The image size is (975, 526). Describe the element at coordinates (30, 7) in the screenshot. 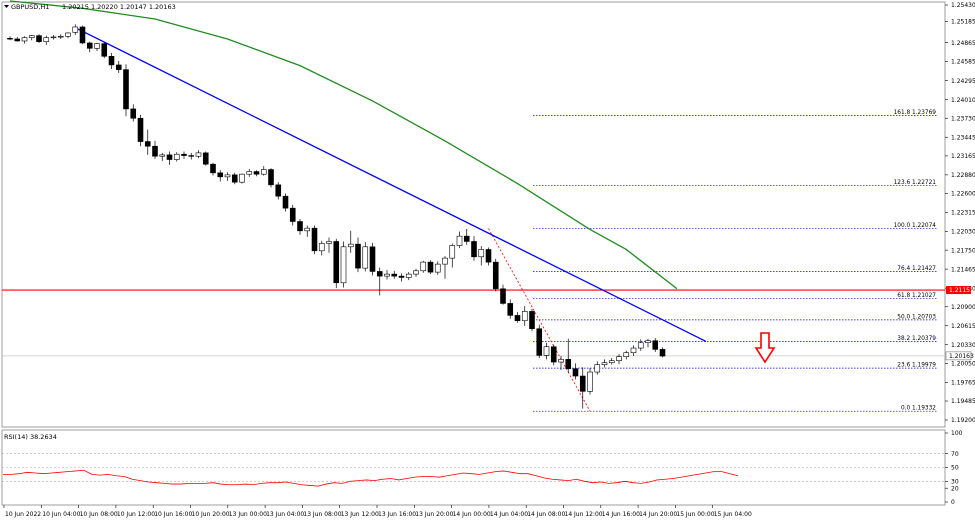

I see `symbol-label: GBPUSD,H1` at that location.